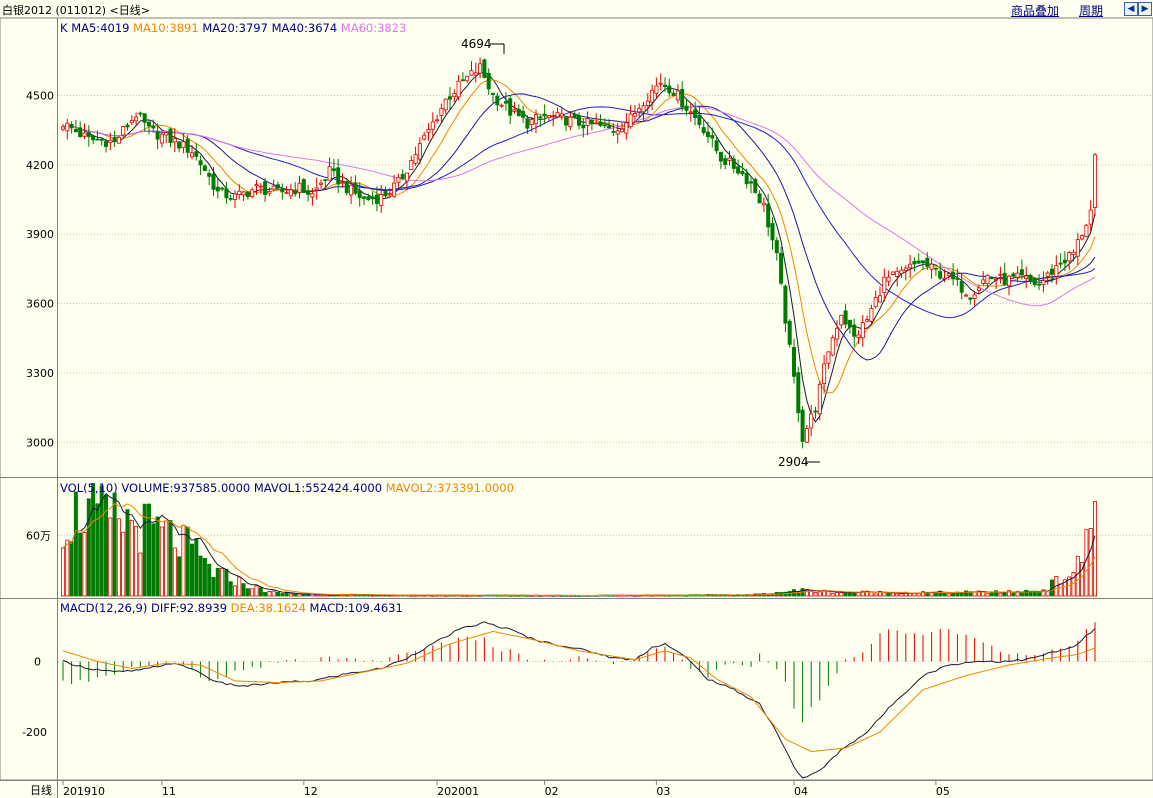 This screenshot has height=798, width=1153. Describe the element at coordinates (1145, 9) in the screenshot. I see `nav-right-icon: ▶` at that location.